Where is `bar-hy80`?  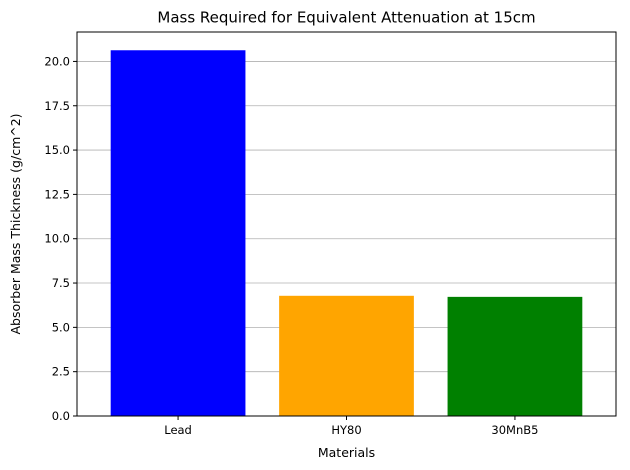 bar-hy80 is located at coordinates (346, 355).